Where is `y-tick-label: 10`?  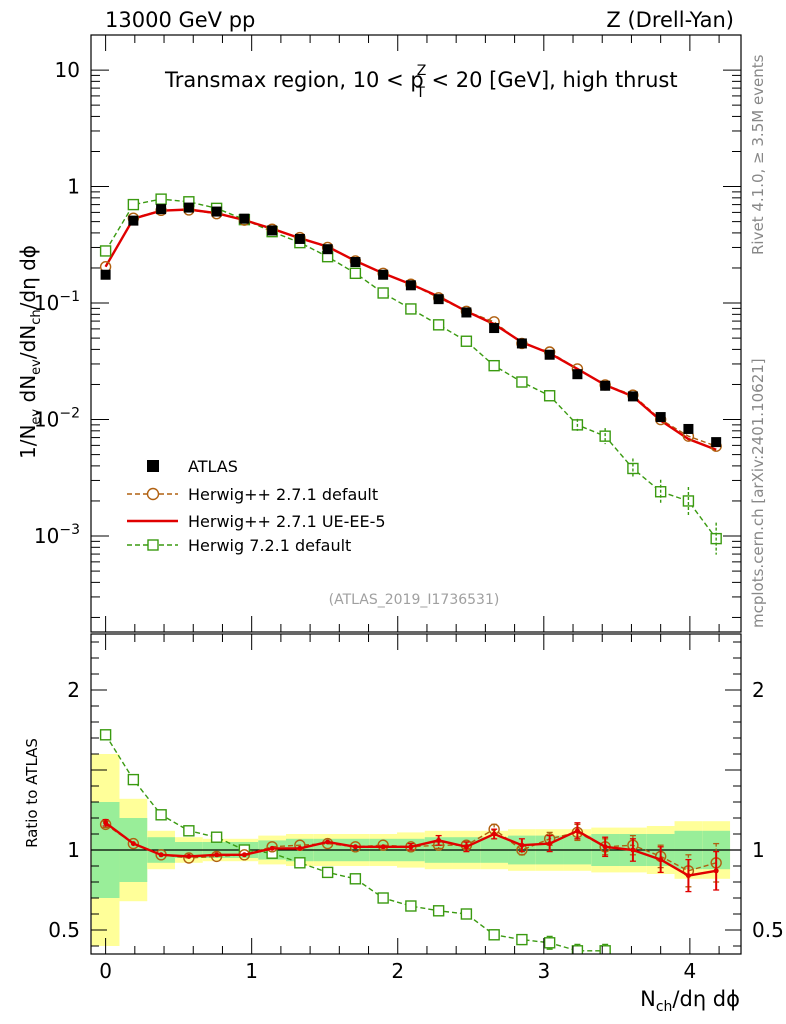
y-tick-label: 10 is located at coordinates (67, 70).